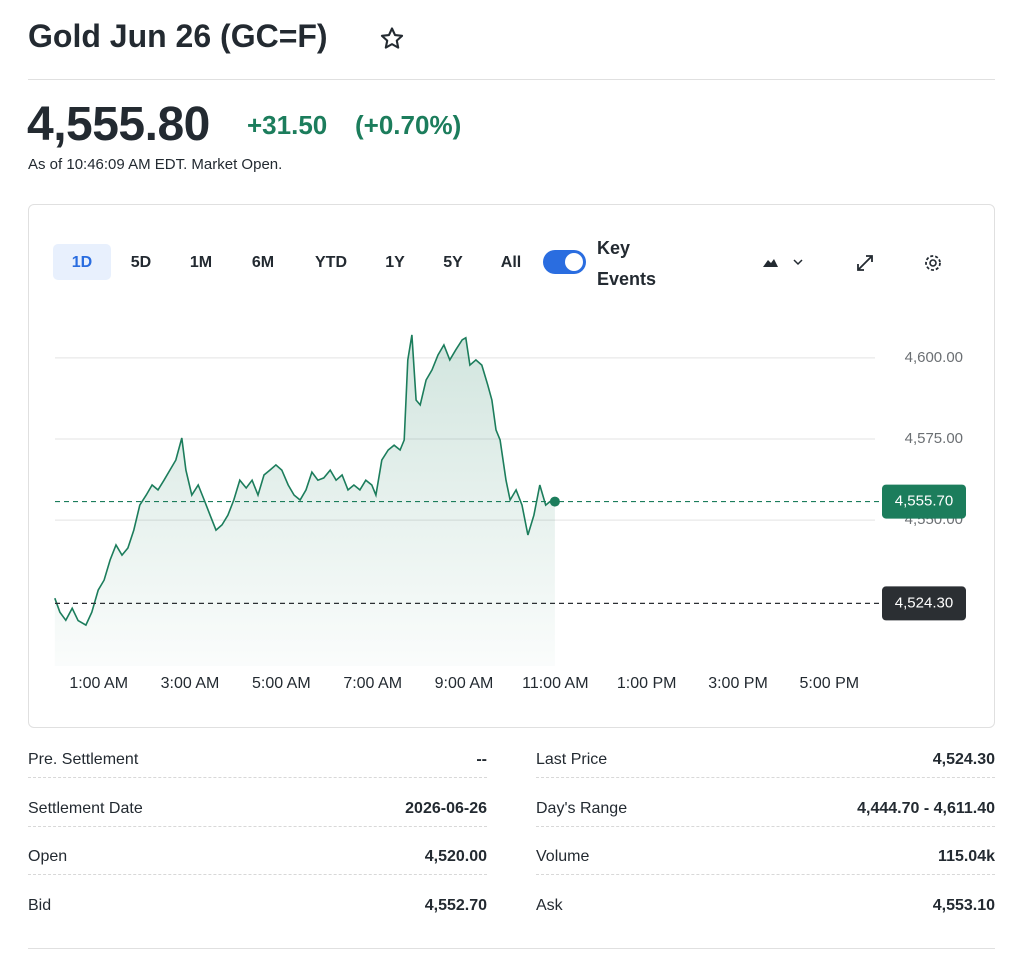  What do you see at coordinates (549, 905) in the screenshot?
I see `stat-label: Ask` at bounding box center [549, 905].